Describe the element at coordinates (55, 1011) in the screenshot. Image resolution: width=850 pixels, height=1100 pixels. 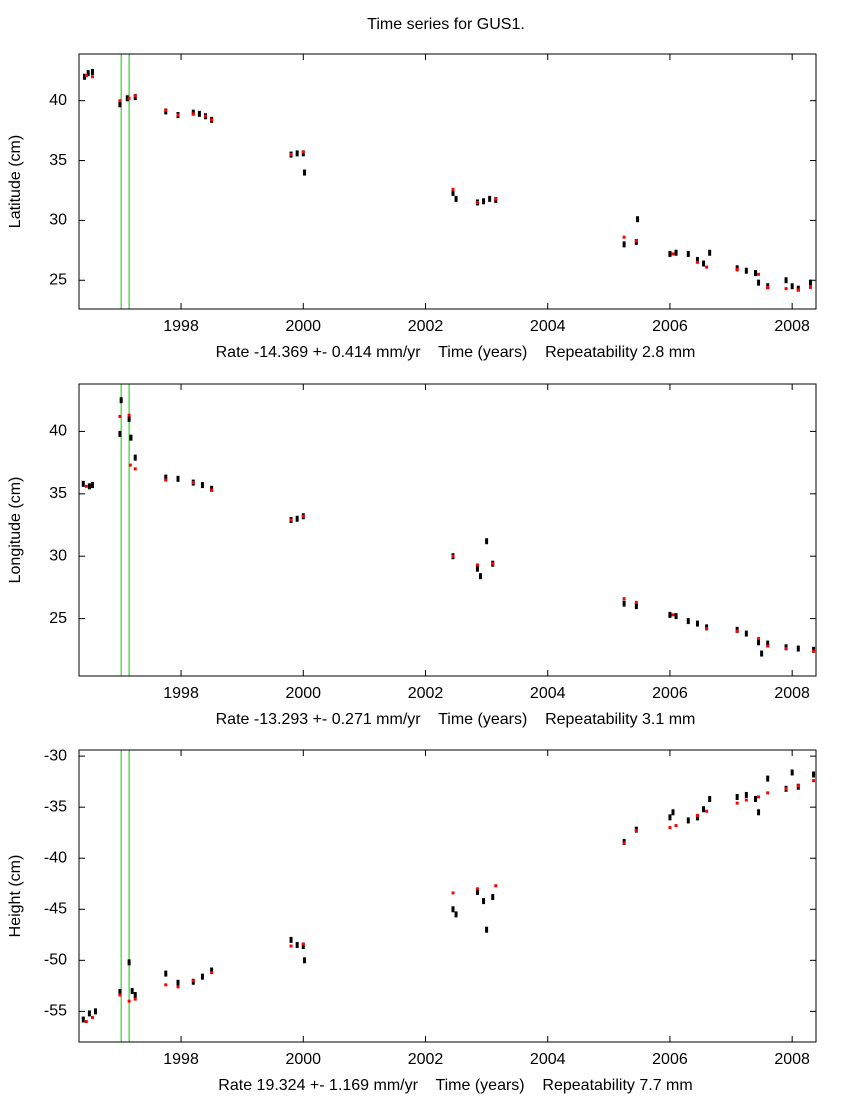
I see `y-tick-label: -55` at that location.